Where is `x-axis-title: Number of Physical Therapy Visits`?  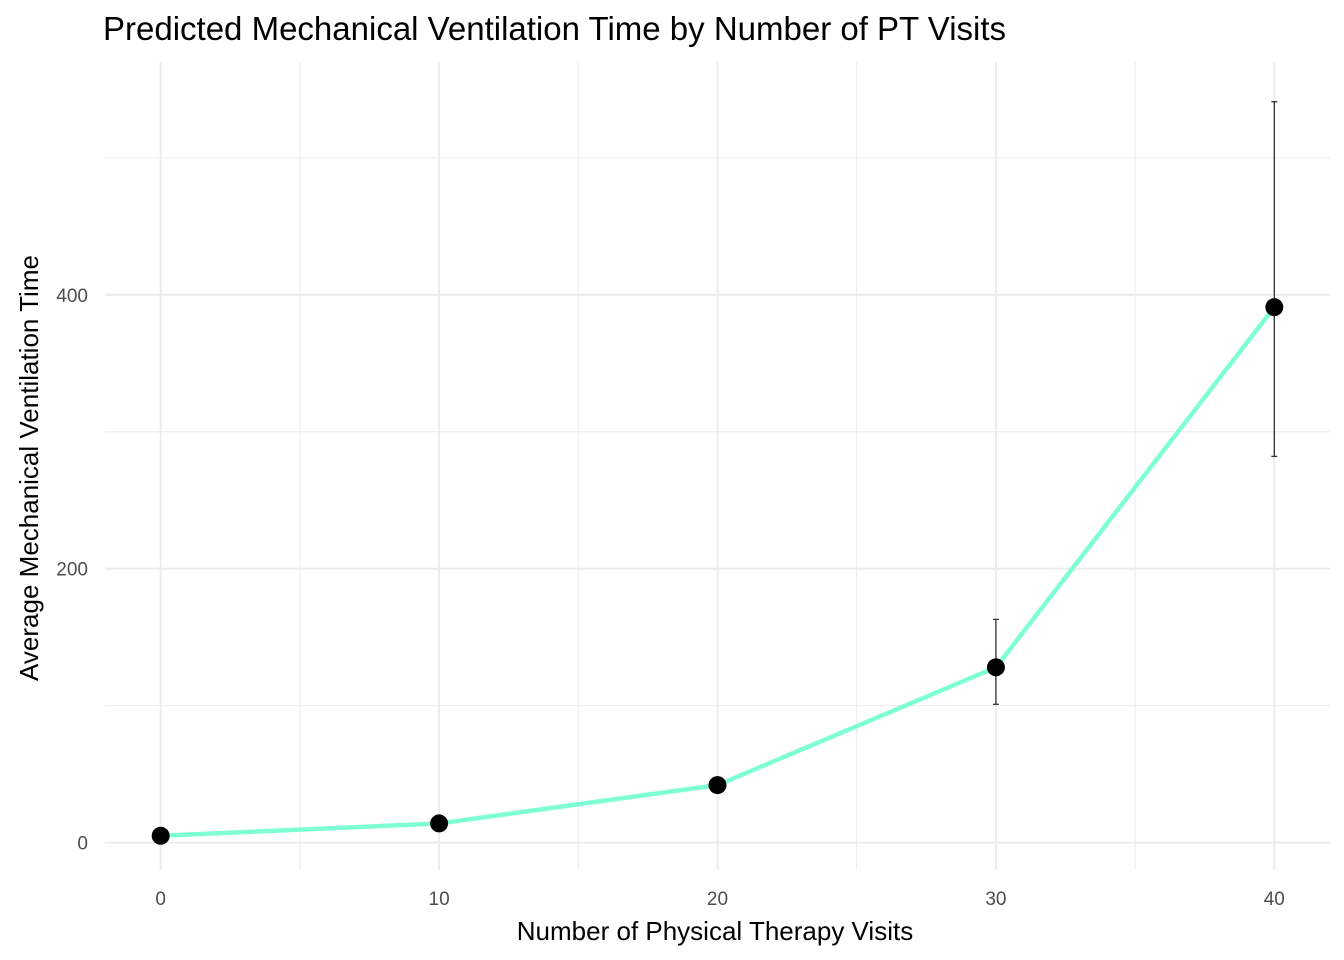
x-axis-title: Number of Physical Therapy Visits is located at coordinates (715, 931).